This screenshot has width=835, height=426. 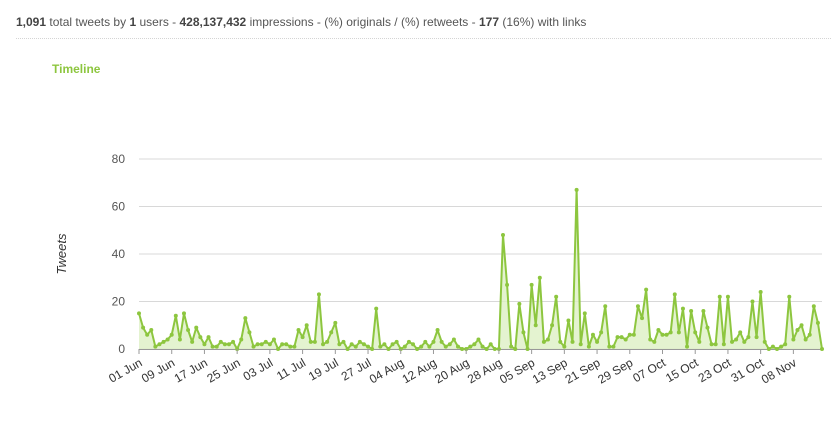 I want to click on x-tick-label: 05 Sep, so click(x=517, y=370).